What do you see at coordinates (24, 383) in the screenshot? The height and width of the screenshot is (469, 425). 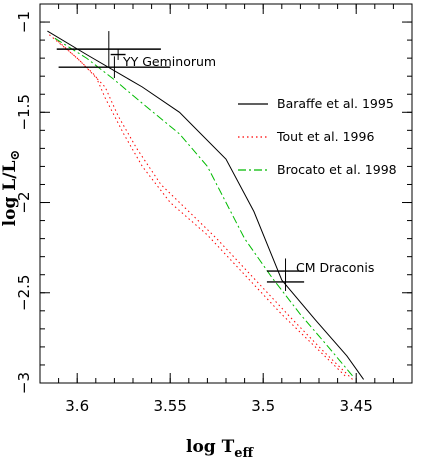 I see `y-tick-label: −3` at bounding box center [24, 383].